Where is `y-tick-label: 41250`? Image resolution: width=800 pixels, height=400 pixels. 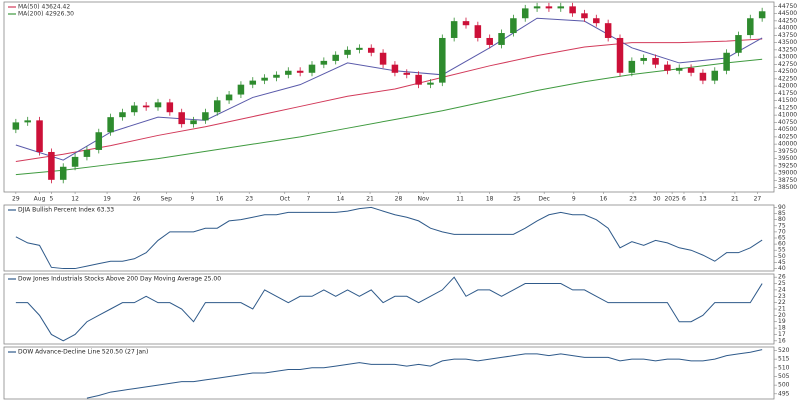
y-tick-label: 41250 is located at coordinates (787, 107).